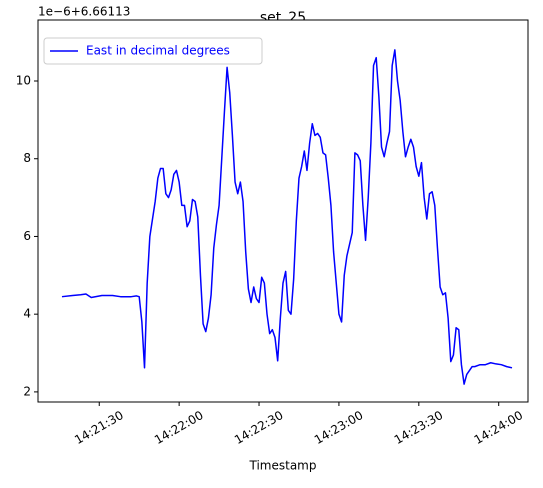  What do you see at coordinates (23, 81) in the screenshot?
I see `y-tick-label: 10` at bounding box center [23, 81].